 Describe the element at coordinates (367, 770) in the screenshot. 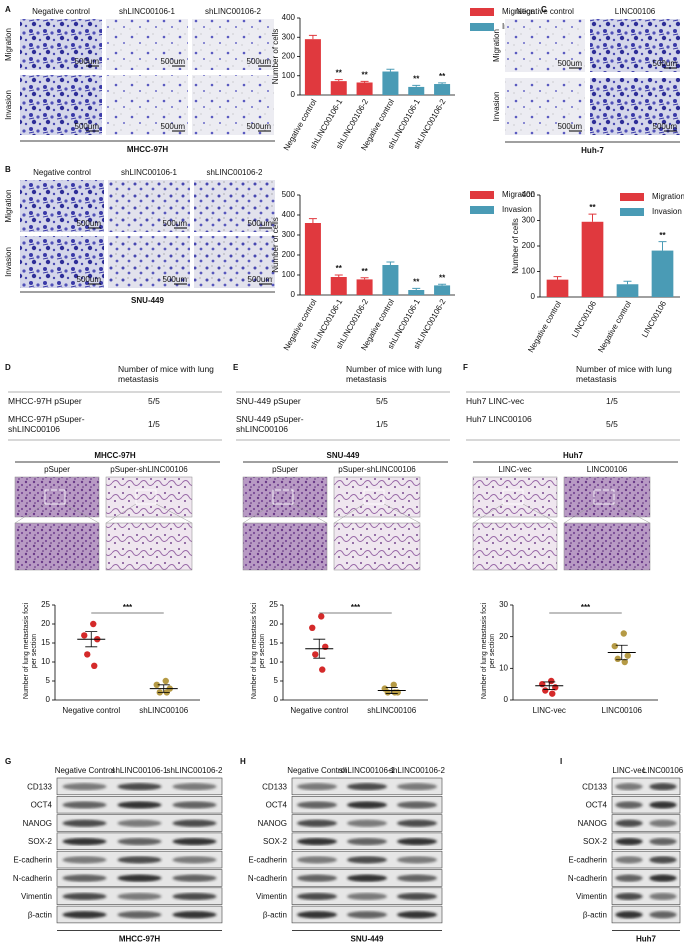

I see `lane-label: shLINC00106-1` at that location.